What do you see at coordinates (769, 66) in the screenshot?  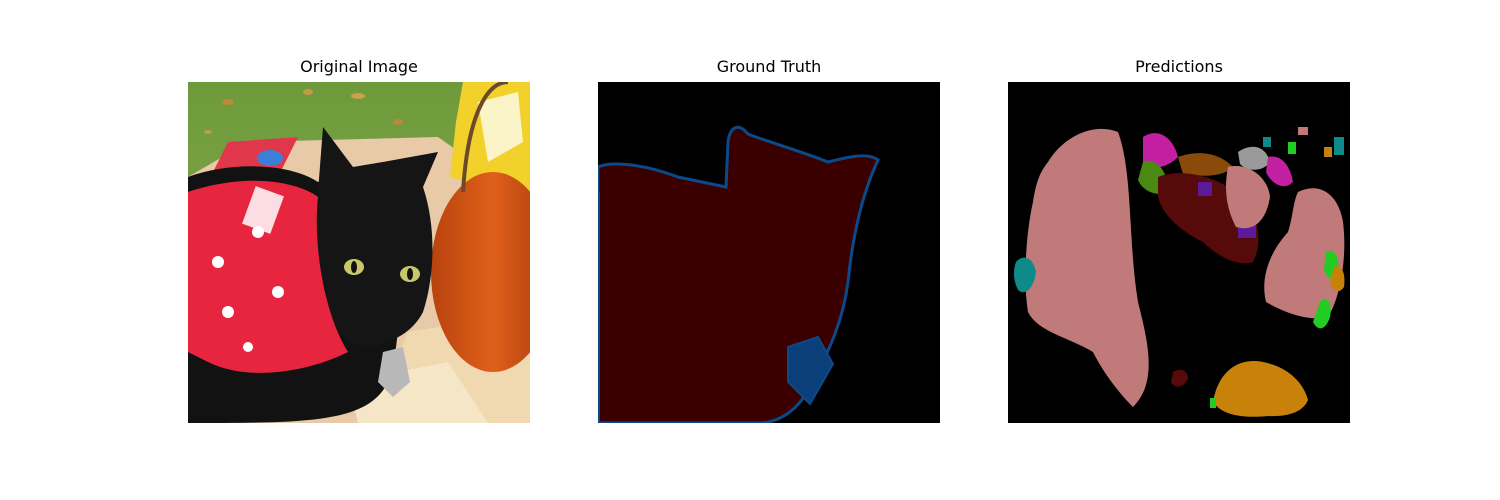 I see `panel-title-ground-truth: Ground Truth` at bounding box center [769, 66].